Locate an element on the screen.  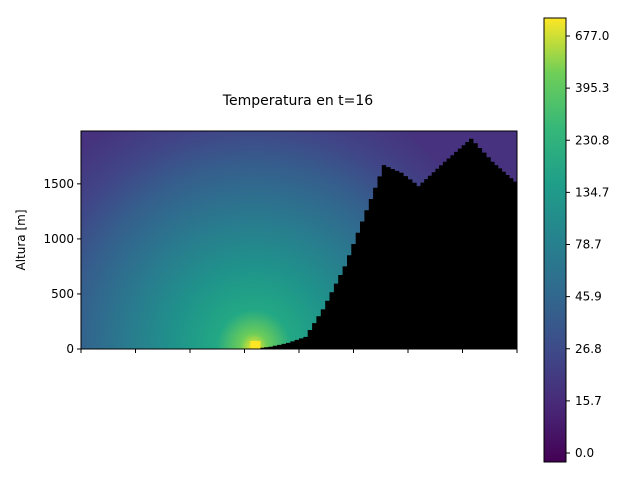
x-axis-ticks is located at coordinates (299, 351).